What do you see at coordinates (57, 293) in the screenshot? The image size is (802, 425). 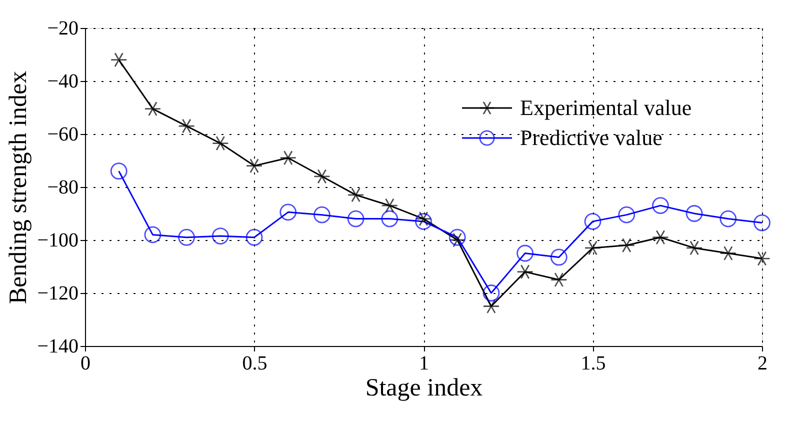 I see `y-tick-label: −120` at bounding box center [57, 293].